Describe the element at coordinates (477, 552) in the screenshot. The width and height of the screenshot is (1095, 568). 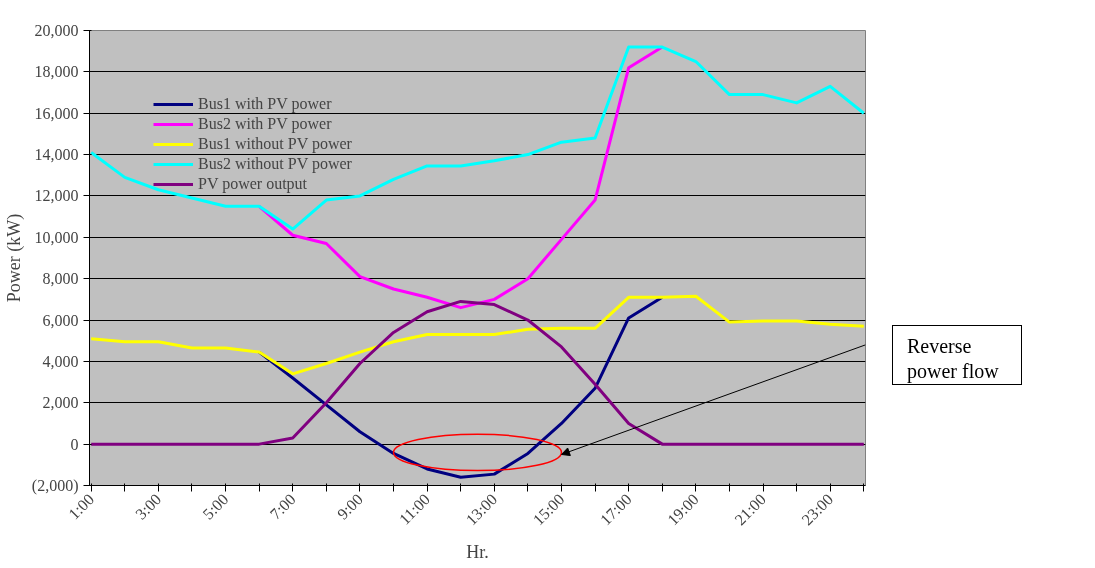
I see `x-axis-title: Hr.` at that location.